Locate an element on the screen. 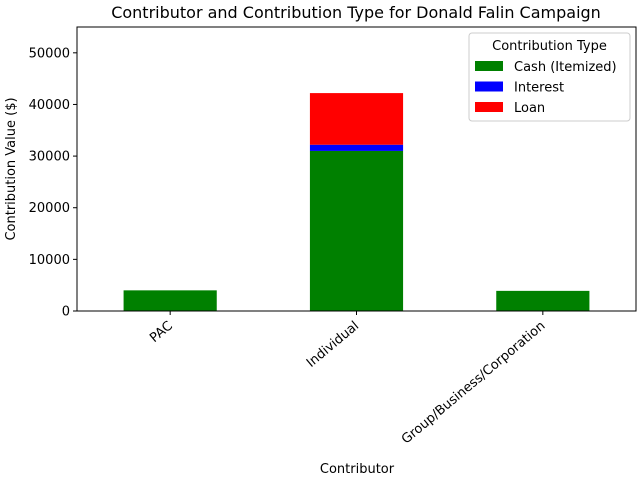  legend-title: Contribution Type is located at coordinates (549, 46).